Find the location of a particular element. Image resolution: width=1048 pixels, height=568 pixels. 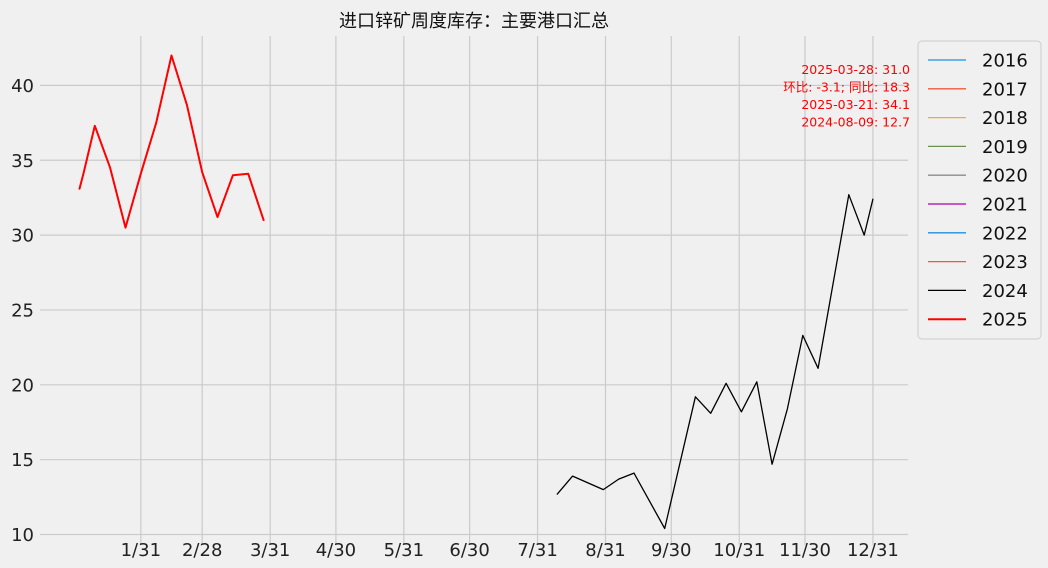

y-tick-label: 25 is located at coordinates (22, 310).